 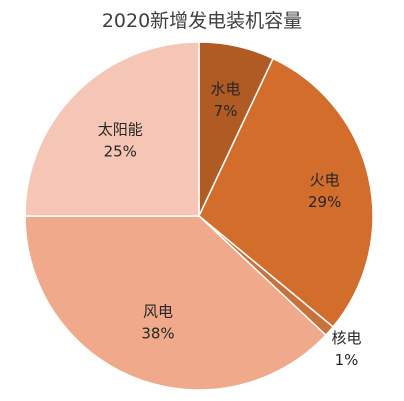 I want to click on slice-label-hydro: 水电, so click(x=226, y=89).